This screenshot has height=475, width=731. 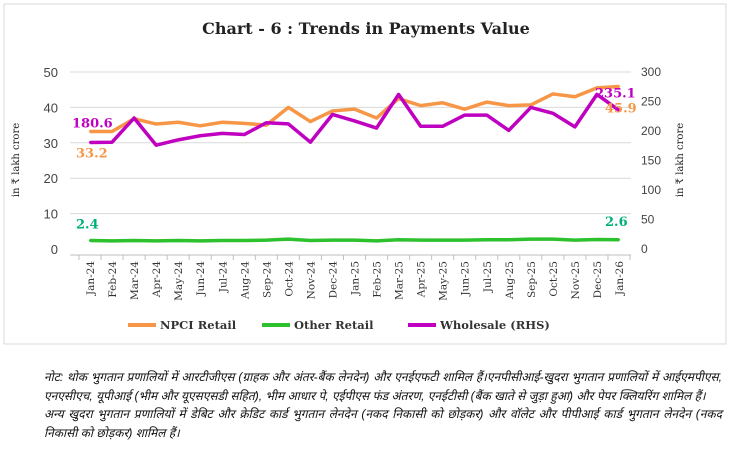 What do you see at coordinates (16, 160) in the screenshot?
I see `y-axis-label-left: in ₹ lakh crore` at bounding box center [16, 160].